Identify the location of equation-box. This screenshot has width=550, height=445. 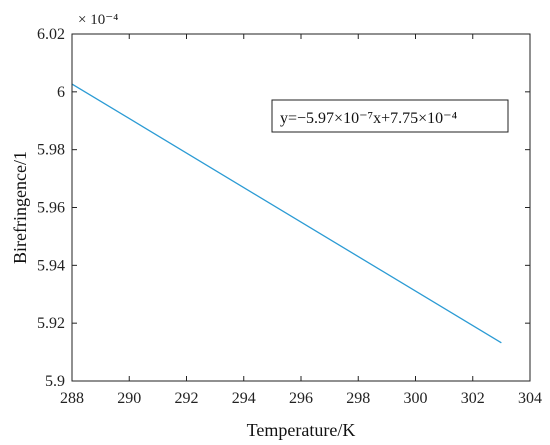
(390, 116).